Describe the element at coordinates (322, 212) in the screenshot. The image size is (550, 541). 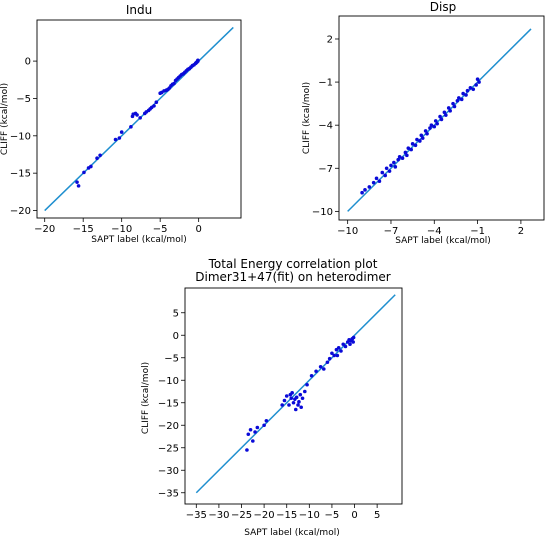
I see `disp-y-tick-label: −10` at that location.